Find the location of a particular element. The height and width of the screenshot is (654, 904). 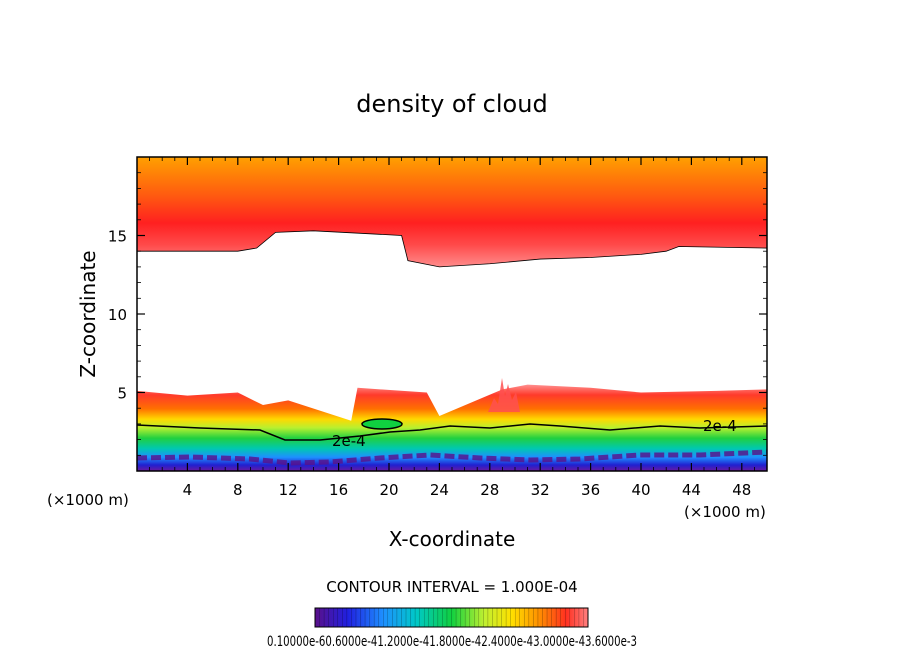

lower-cloud-layer is located at coordinates (452, 427).